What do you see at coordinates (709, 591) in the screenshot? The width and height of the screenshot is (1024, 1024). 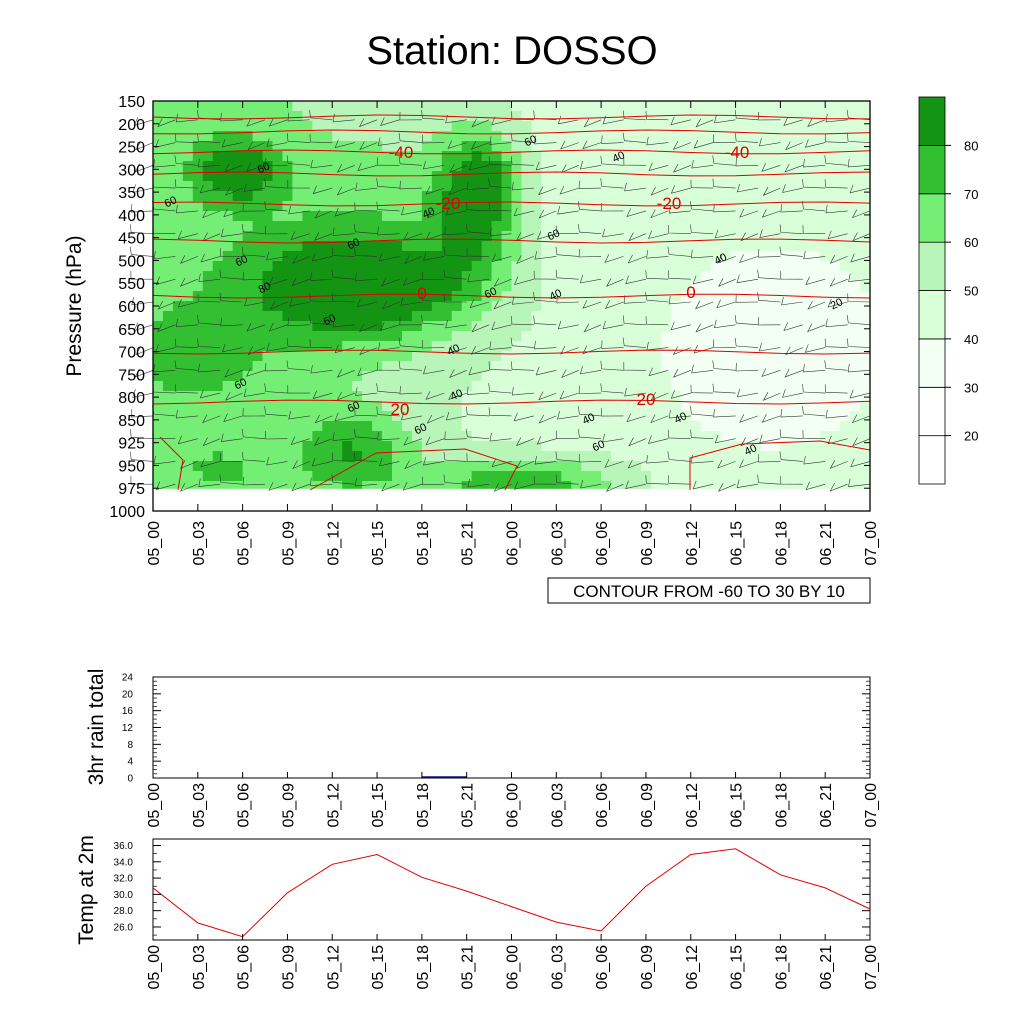 I see `info-box-label: CONTOUR FROM -60 TO 30 BY 10` at bounding box center [709, 591].